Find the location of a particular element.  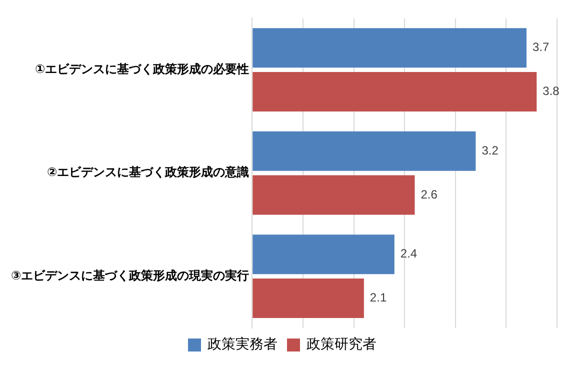

y-tick-label: ①エビデンスに基づく政策形成の必要性 is located at coordinates (142, 69).